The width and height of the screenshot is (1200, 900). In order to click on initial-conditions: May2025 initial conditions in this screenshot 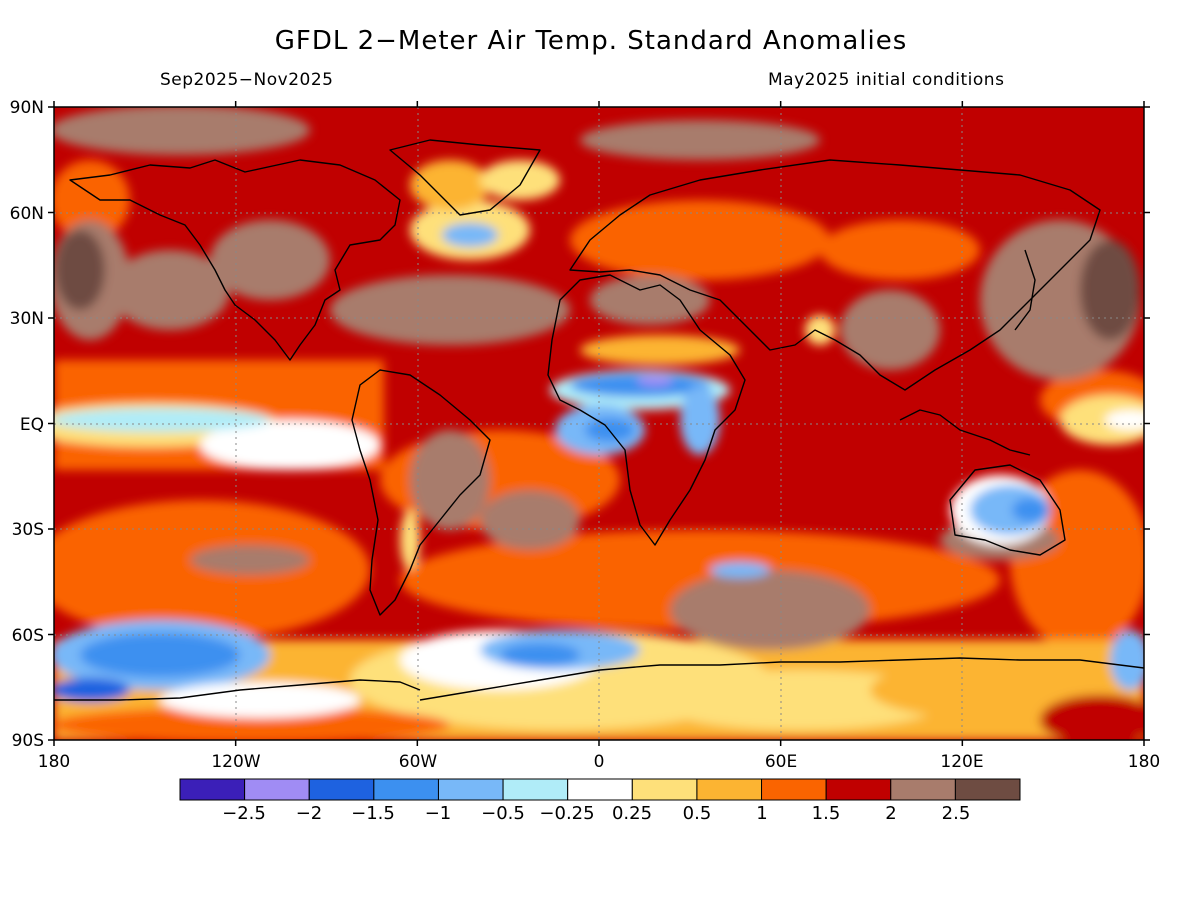, I will do `click(886, 80)`.